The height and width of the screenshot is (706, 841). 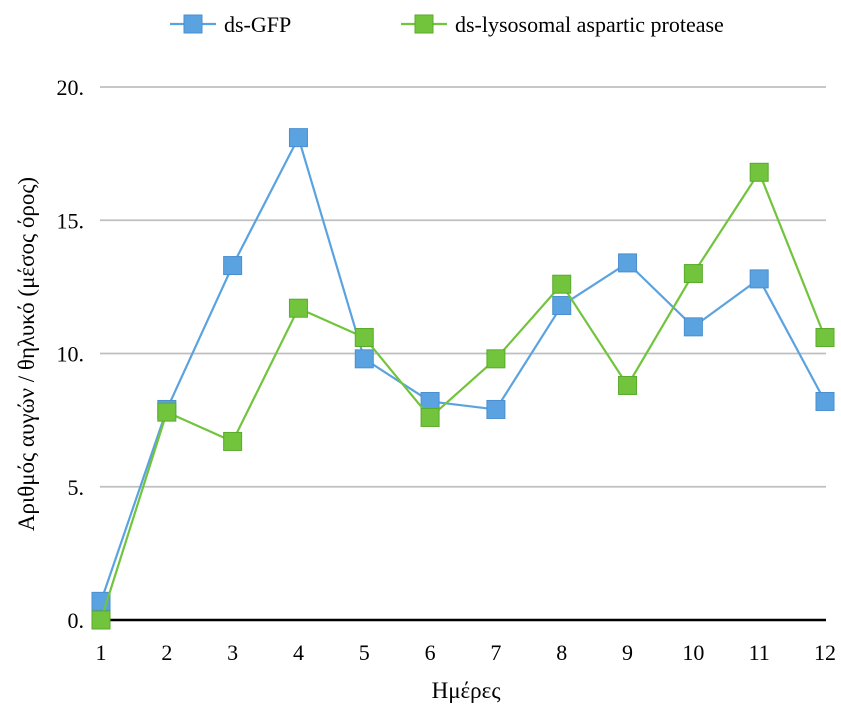 I want to click on x-tick-label: 10, so click(x=693, y=652).